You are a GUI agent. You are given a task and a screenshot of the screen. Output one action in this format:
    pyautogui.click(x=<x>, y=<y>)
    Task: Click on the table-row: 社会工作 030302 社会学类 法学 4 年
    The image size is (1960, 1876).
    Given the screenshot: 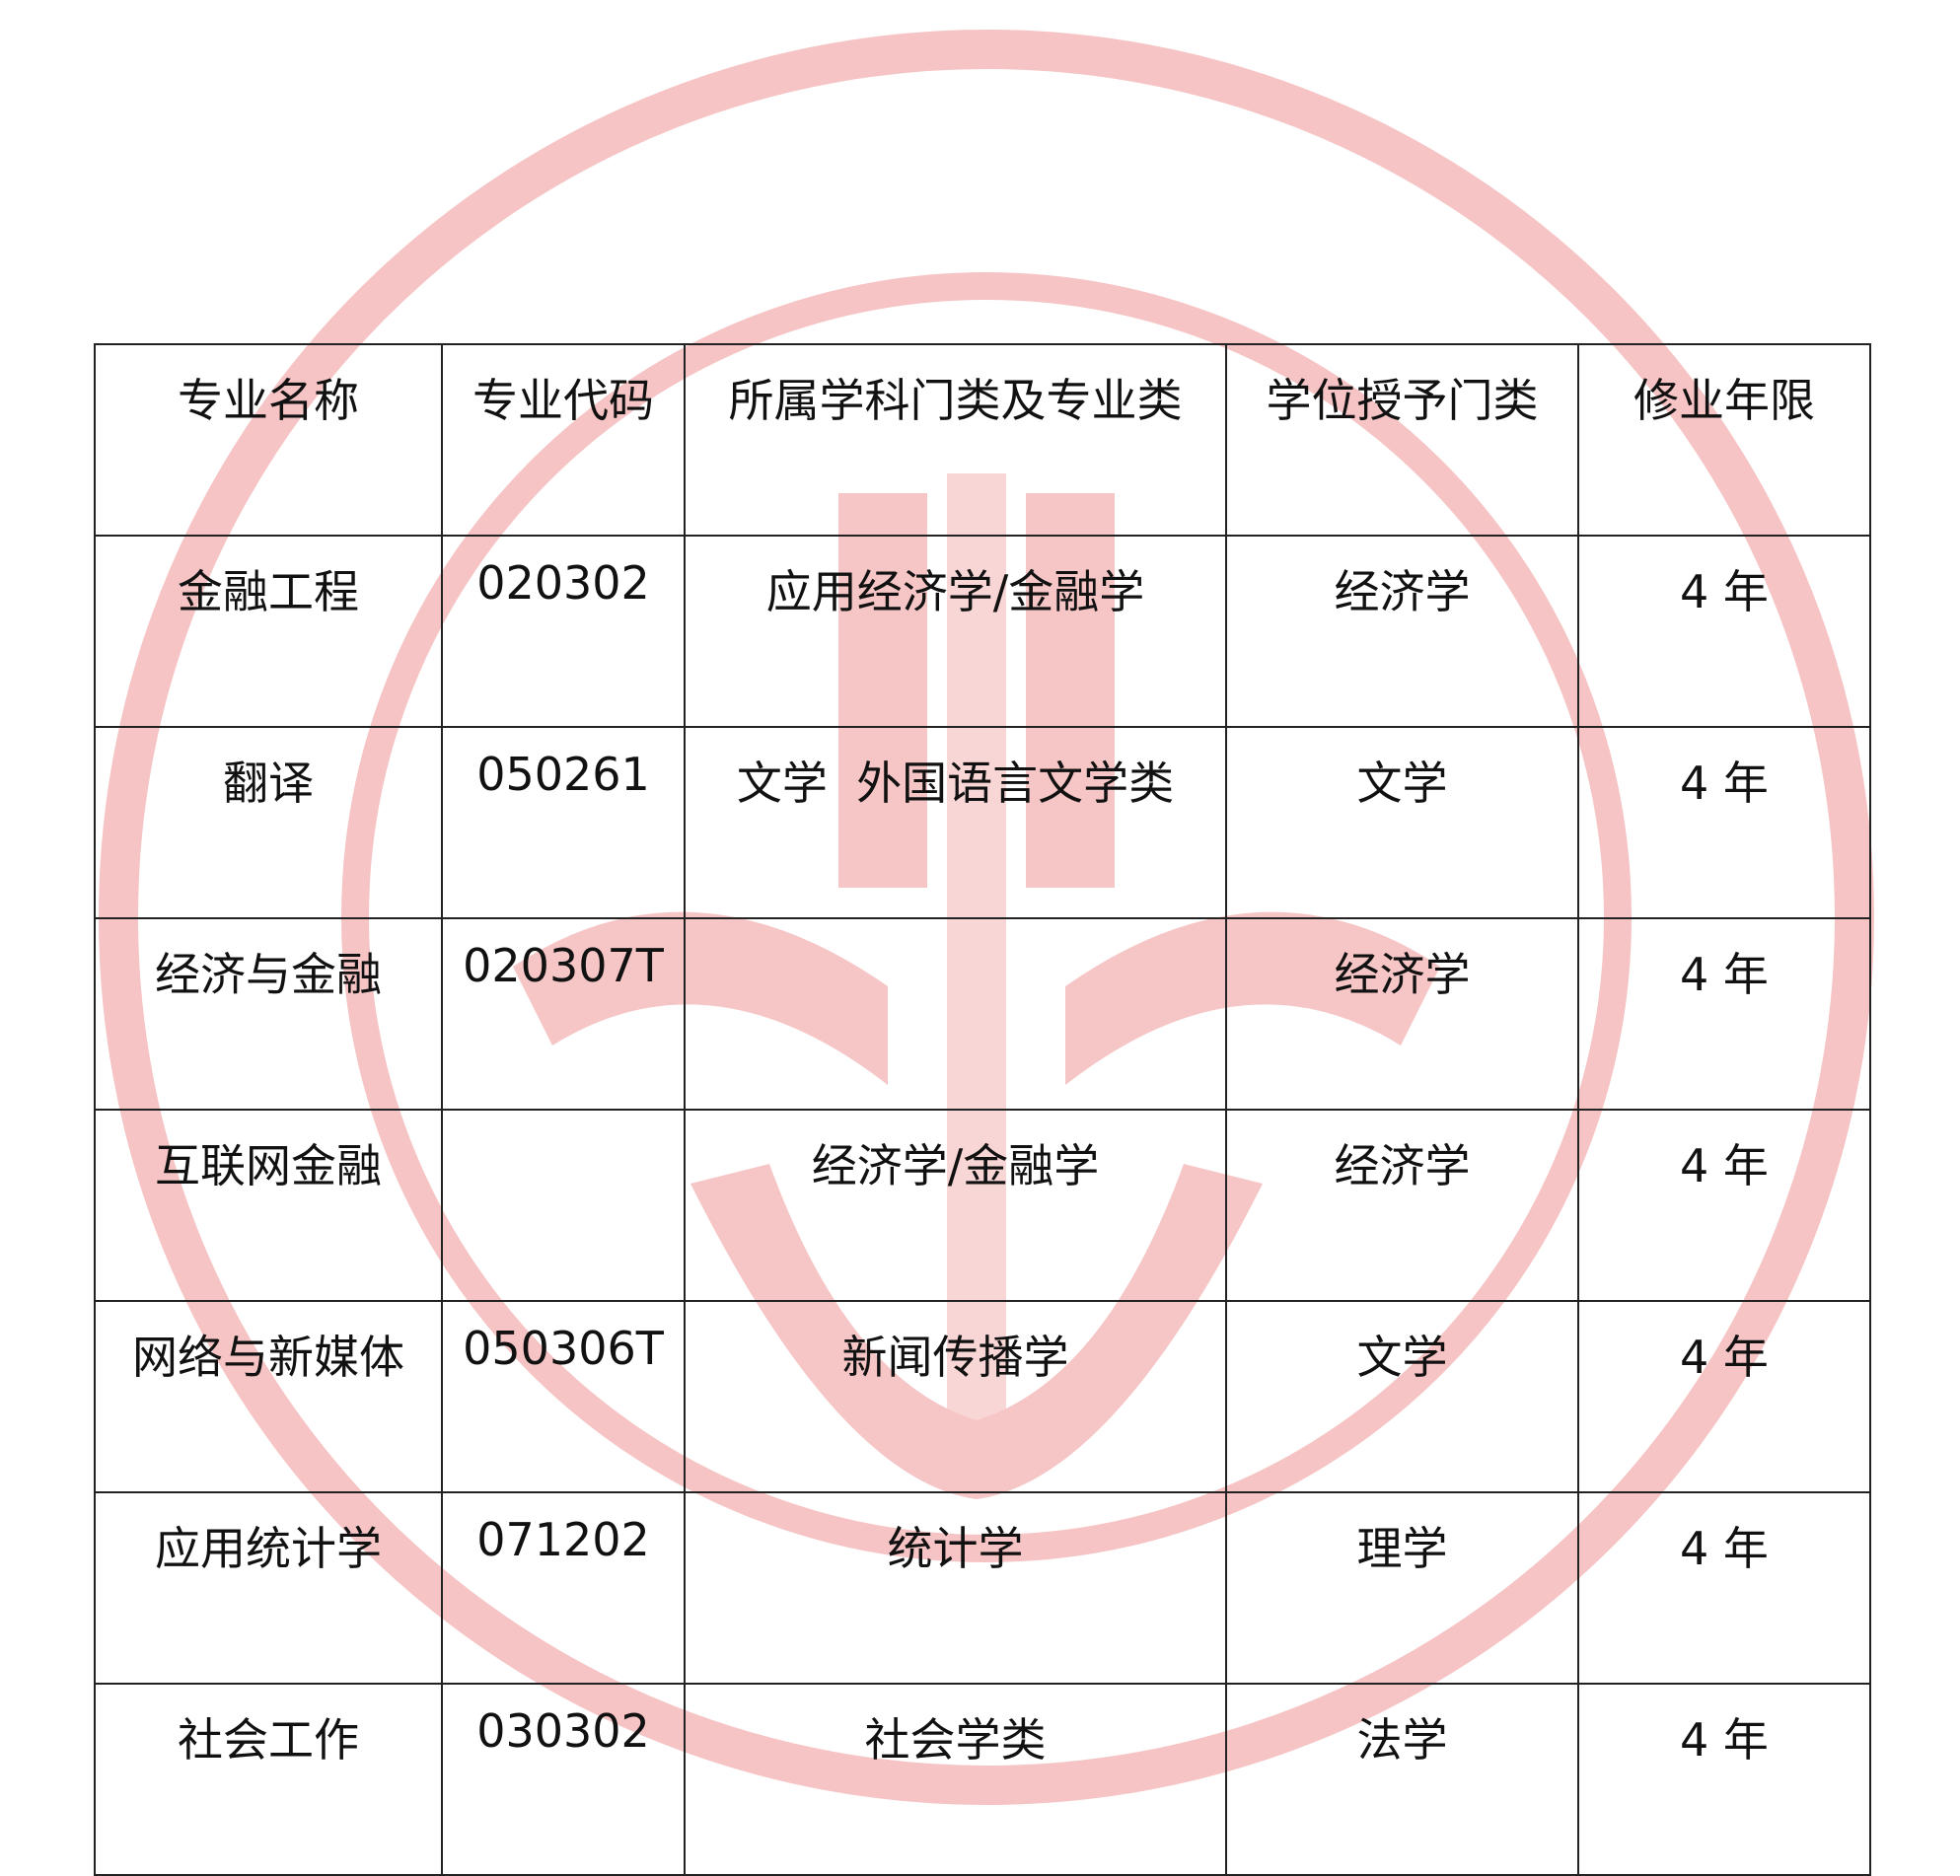 What is the action you would take?
    pyautogui.click(x=983, y=1779)
    